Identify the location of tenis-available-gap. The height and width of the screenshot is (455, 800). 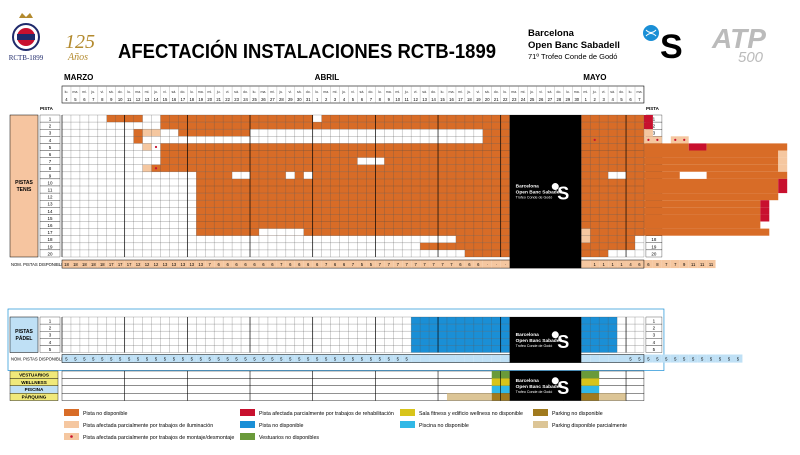
(371, 161).